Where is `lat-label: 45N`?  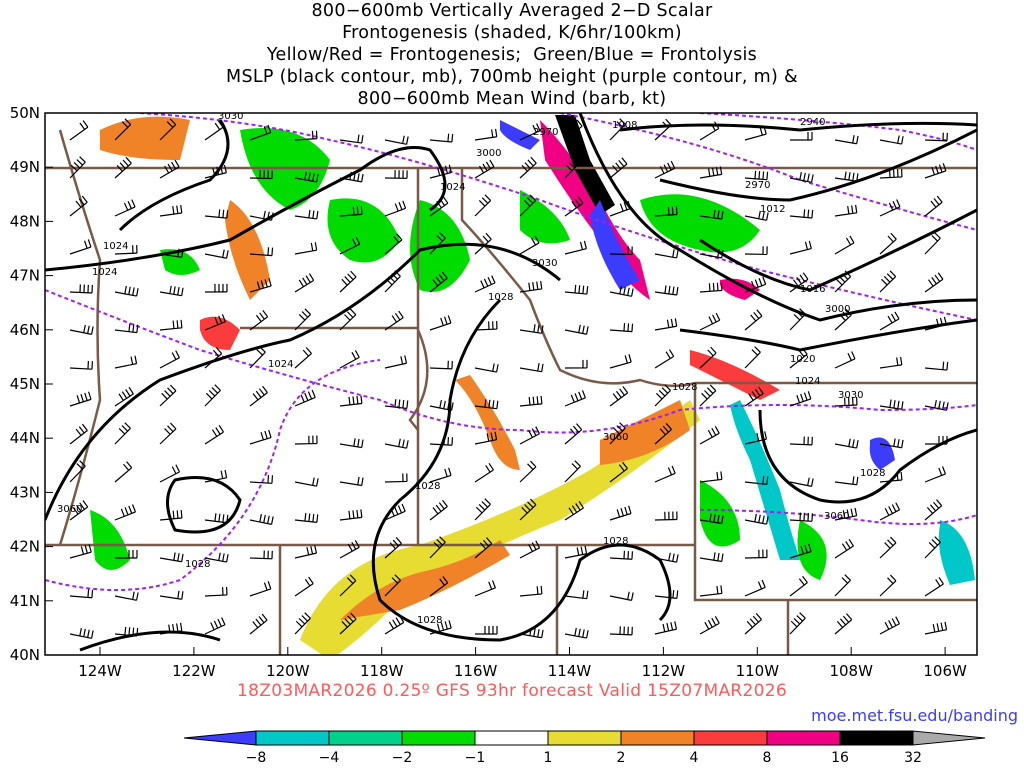
lat-label: 45N is located at coordinates (25, 384).